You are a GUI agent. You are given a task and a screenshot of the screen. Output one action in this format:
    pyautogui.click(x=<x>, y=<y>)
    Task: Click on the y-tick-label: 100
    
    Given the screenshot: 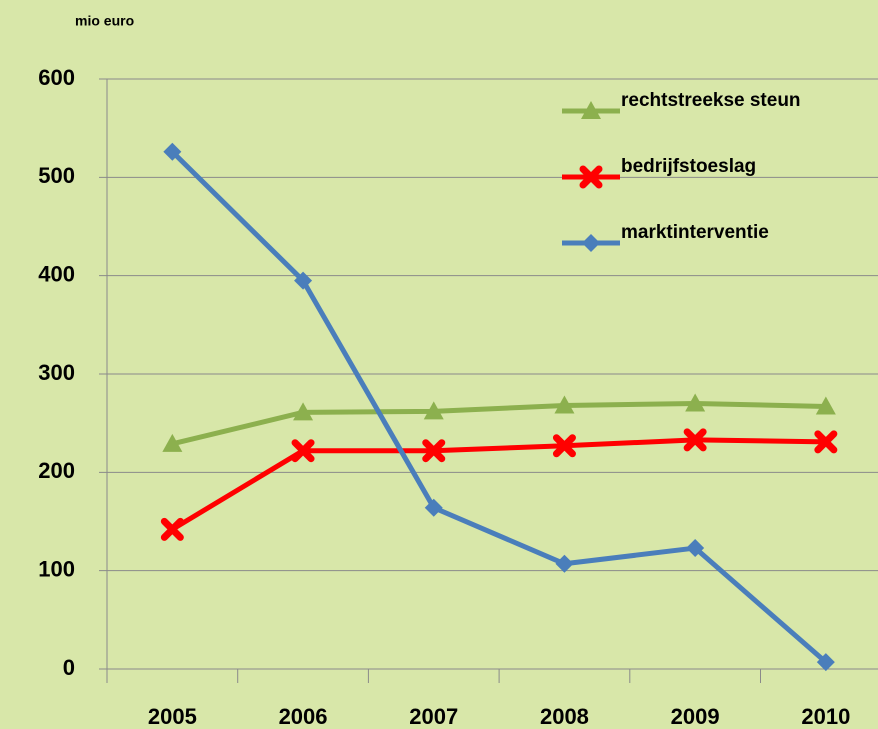 What is the action you would take?
    pyautogui.click(x=56, y=568)
    